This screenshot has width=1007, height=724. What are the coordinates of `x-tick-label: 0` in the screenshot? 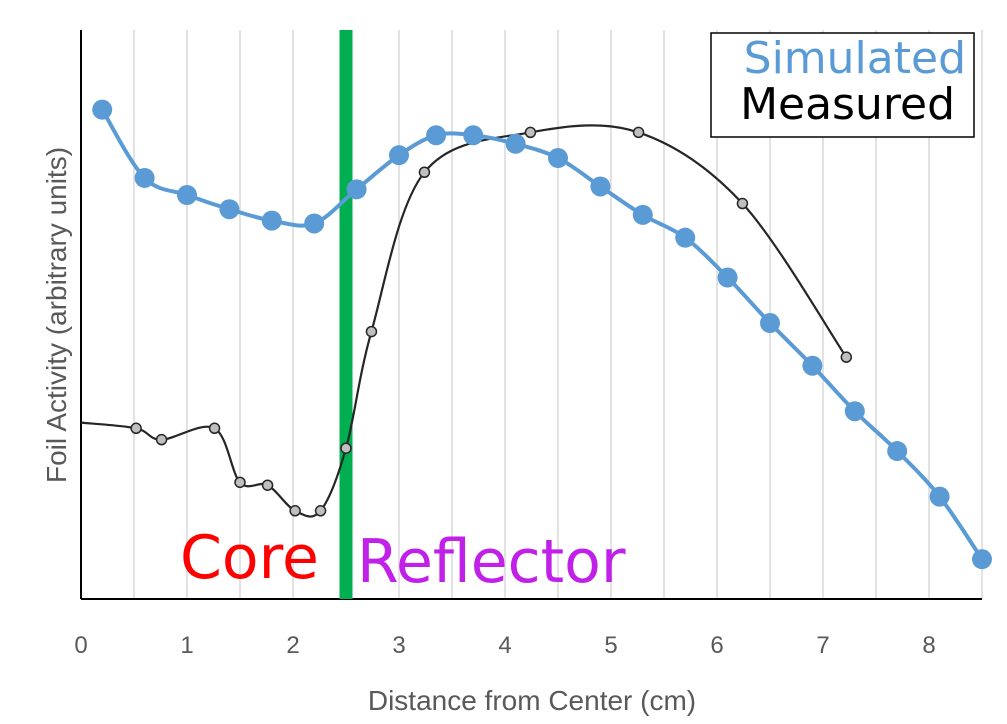 It's located at (80, 645).